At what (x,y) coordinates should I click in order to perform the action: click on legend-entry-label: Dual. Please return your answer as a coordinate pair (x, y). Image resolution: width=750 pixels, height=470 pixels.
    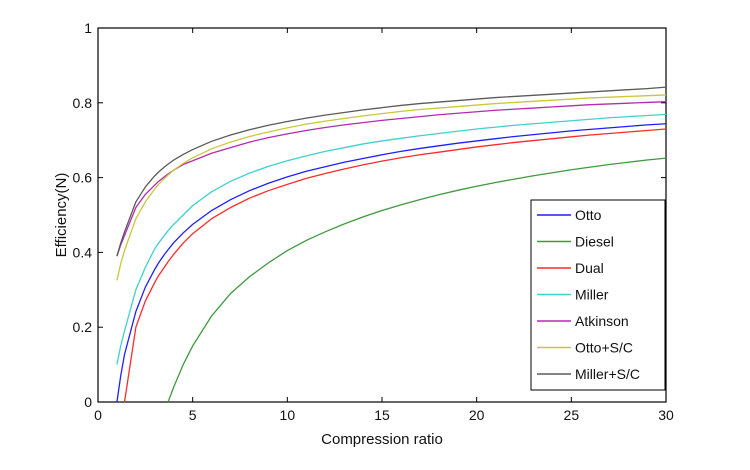
    Looking at the image, I should click on (589, 268).